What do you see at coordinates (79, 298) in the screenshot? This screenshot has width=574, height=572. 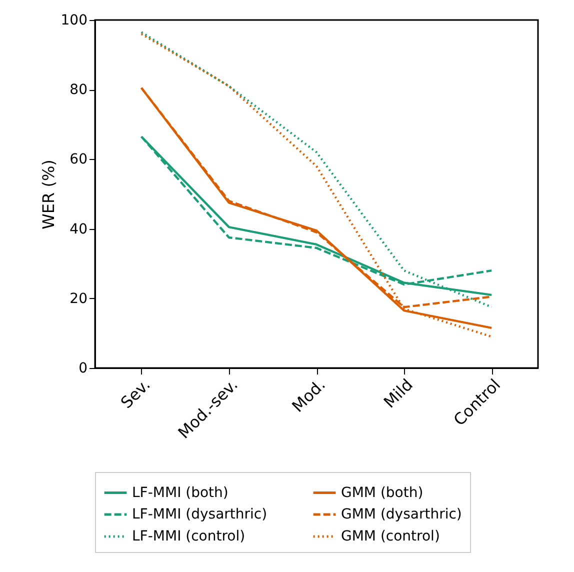 I see `y-tick-label: 20` at bounding box center [79, 298].